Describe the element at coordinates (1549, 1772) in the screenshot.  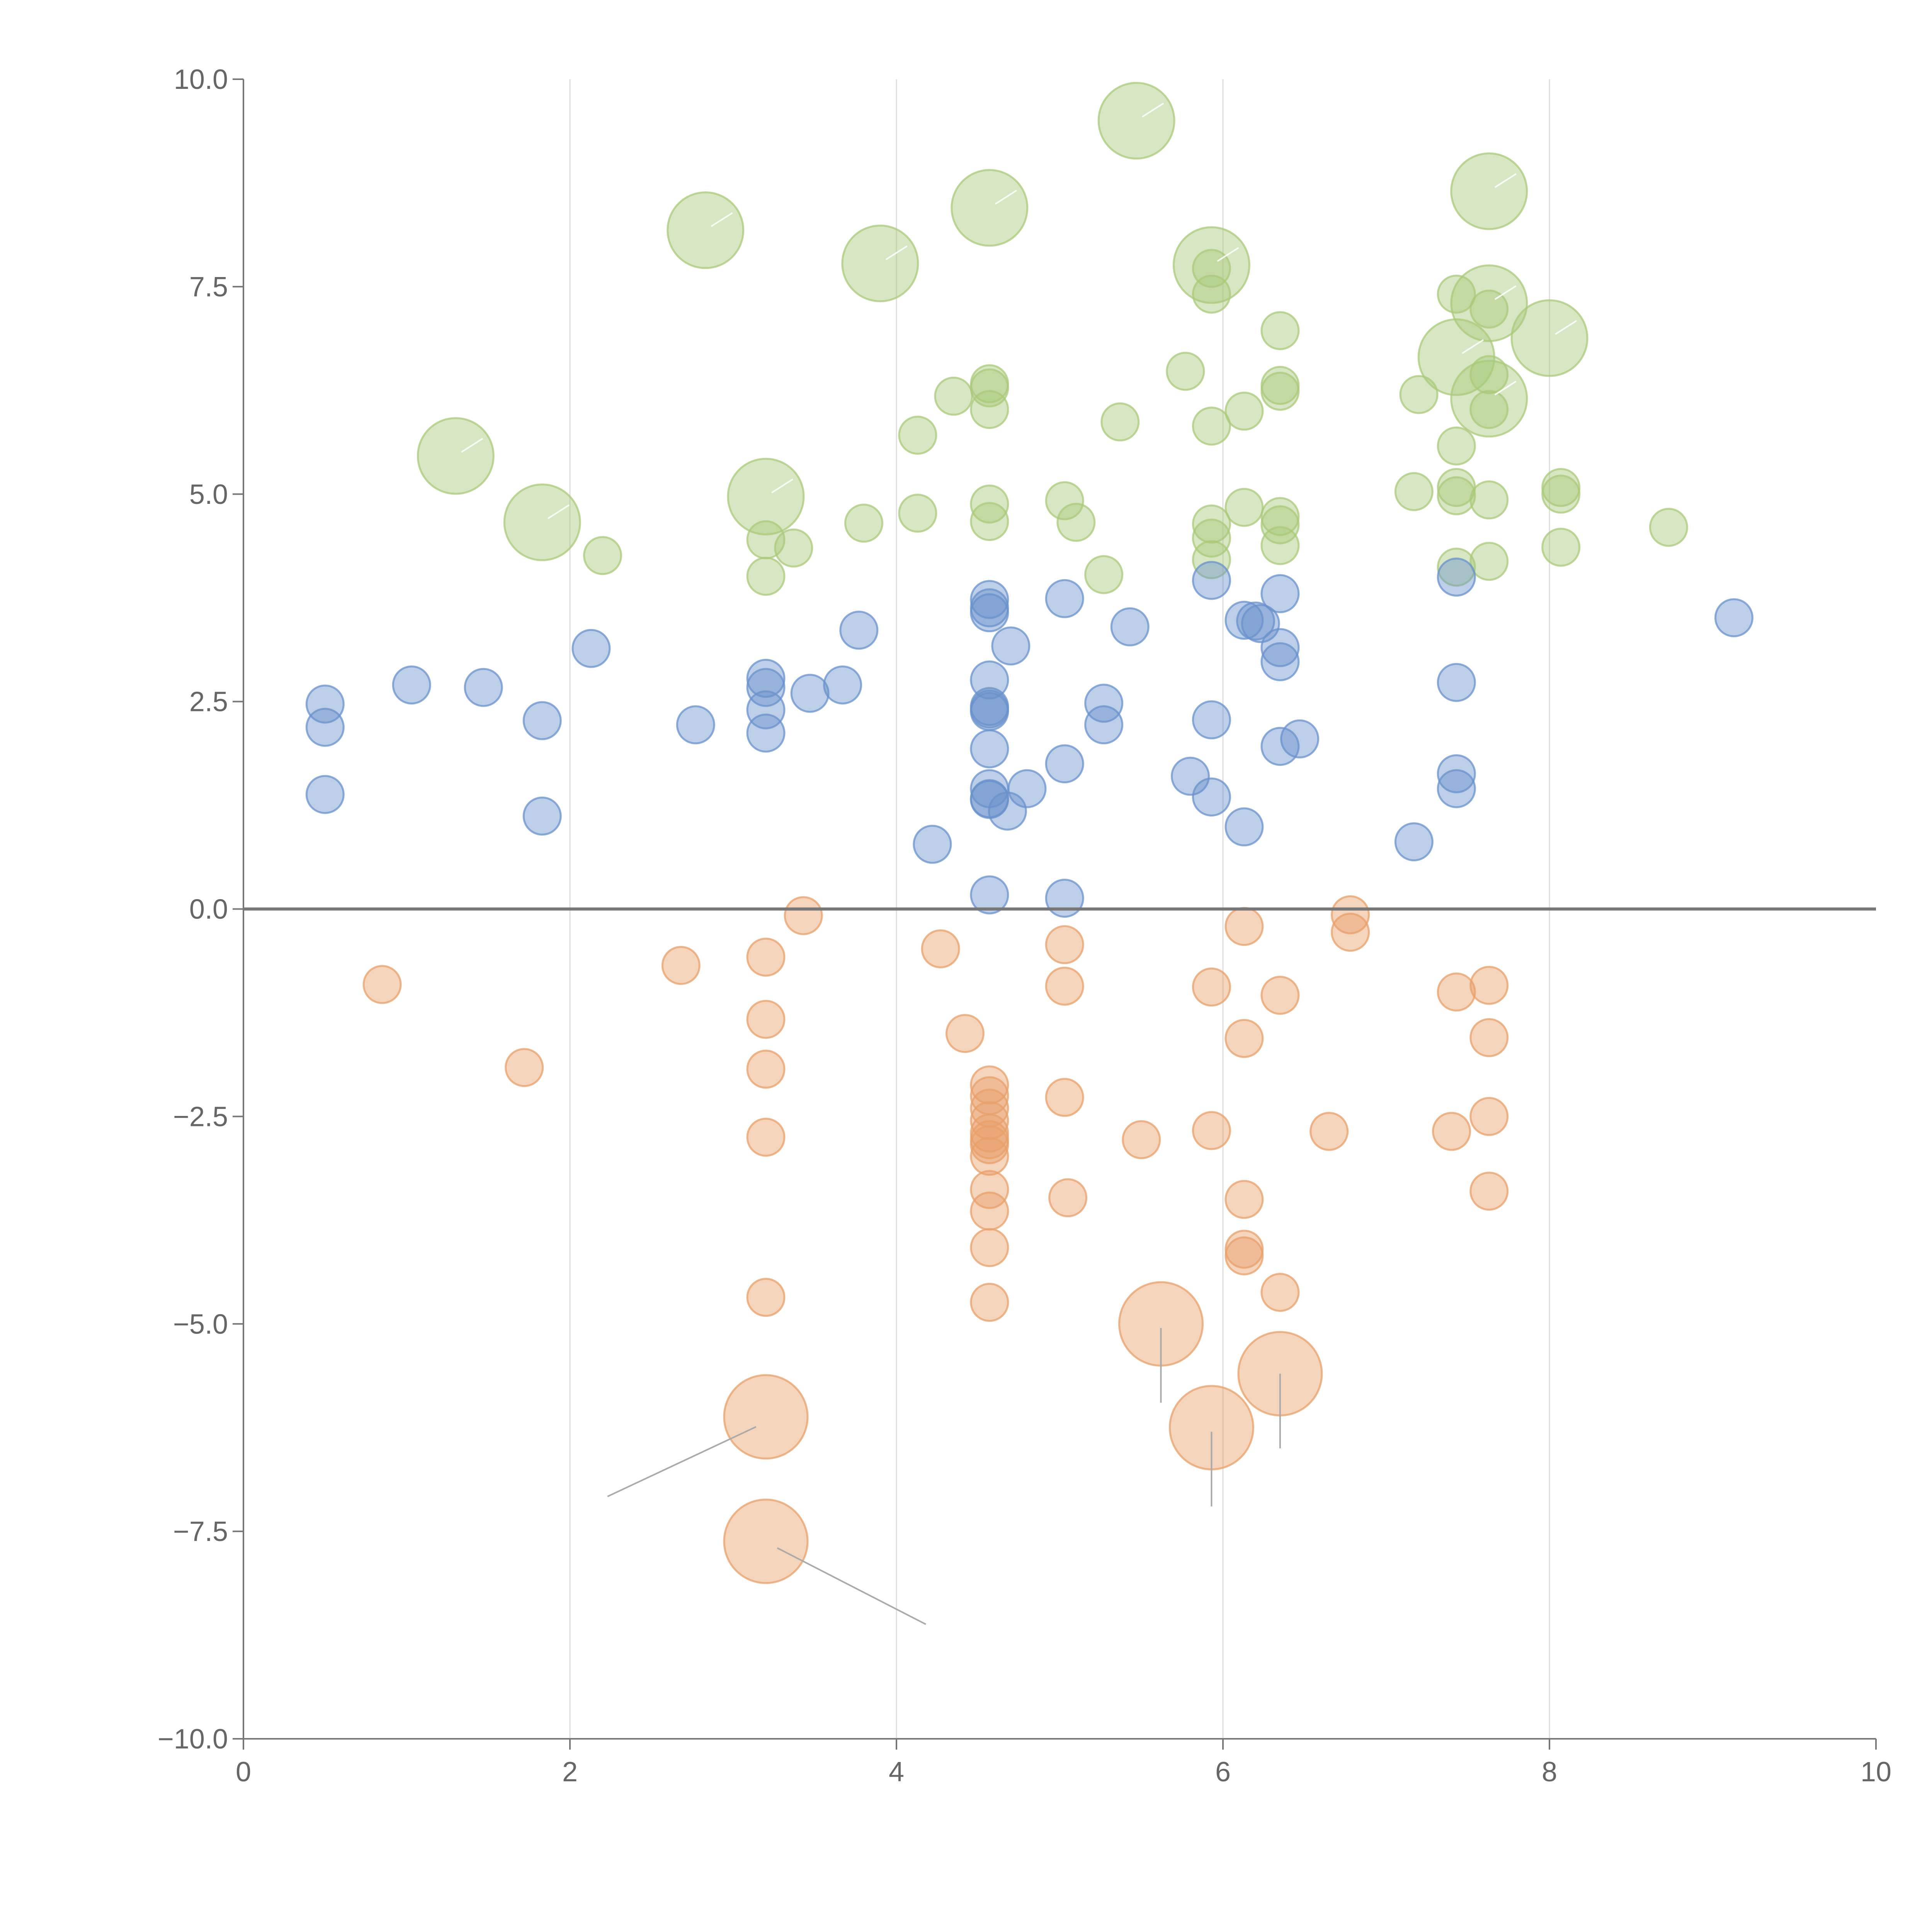
I see `x-tick-label: 8` at that location.